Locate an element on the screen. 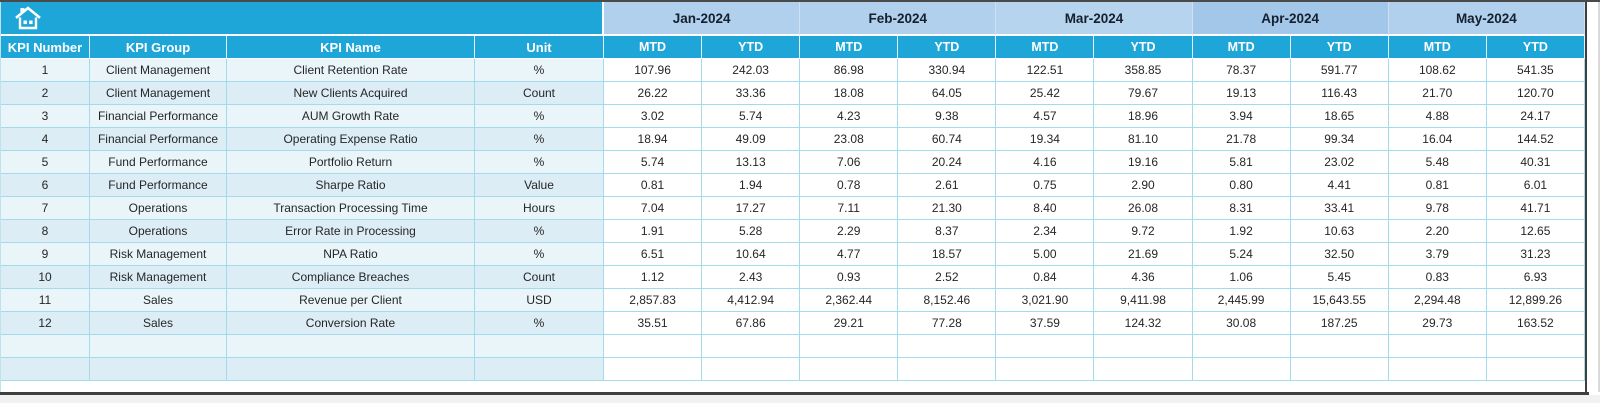 The height and width of the screenshot is (403, 1600). cell-kpi-number: 1 is located at coordinates (45, 70).